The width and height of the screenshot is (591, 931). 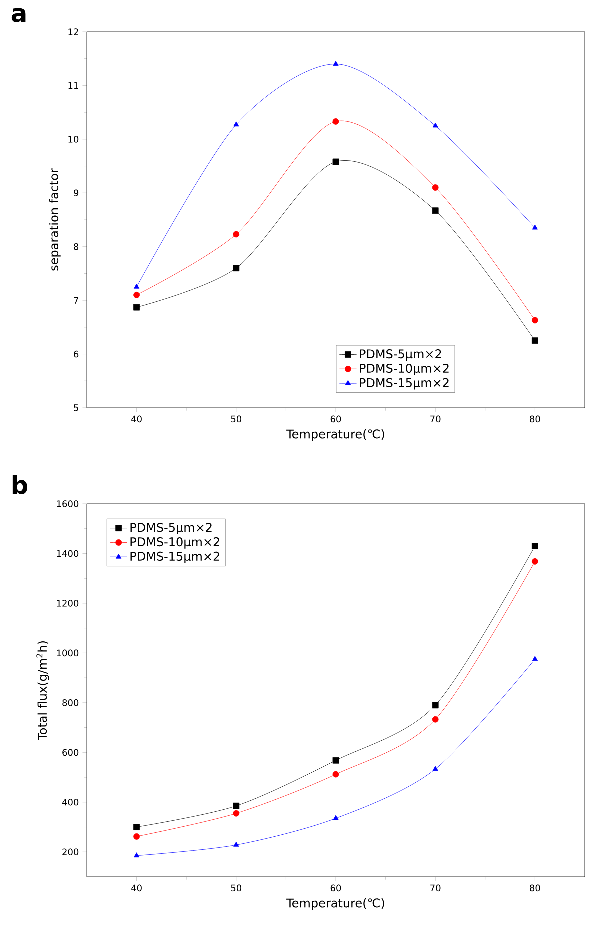 I want to click on y-tick-label: 7, so click(x=76, y=300).